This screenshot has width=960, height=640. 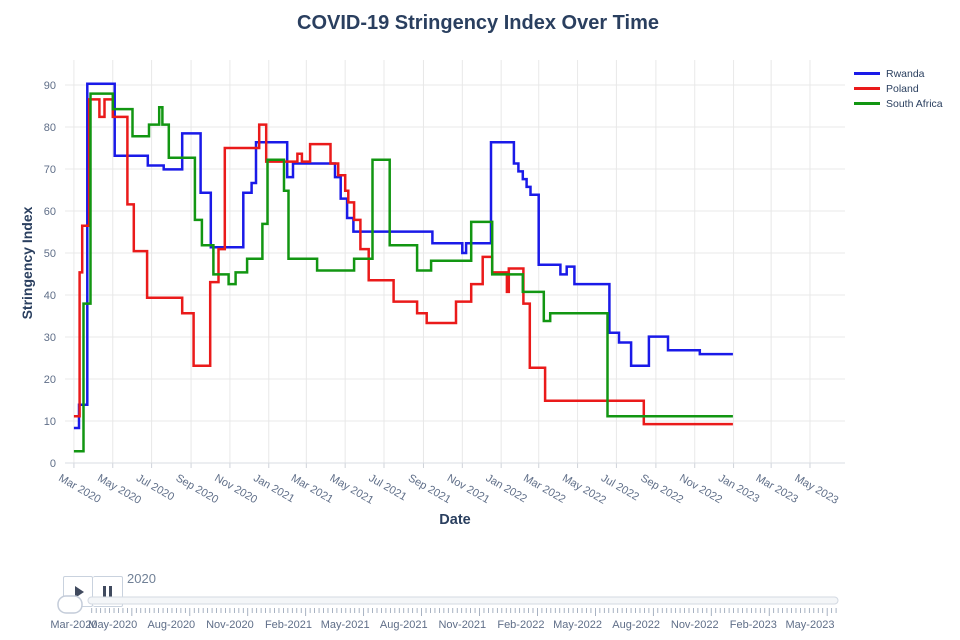 What do you see at coordinates (345, 625) in the screenshot?
I see `slider-tick-label: May-2021` at bounding box center [345, 625].